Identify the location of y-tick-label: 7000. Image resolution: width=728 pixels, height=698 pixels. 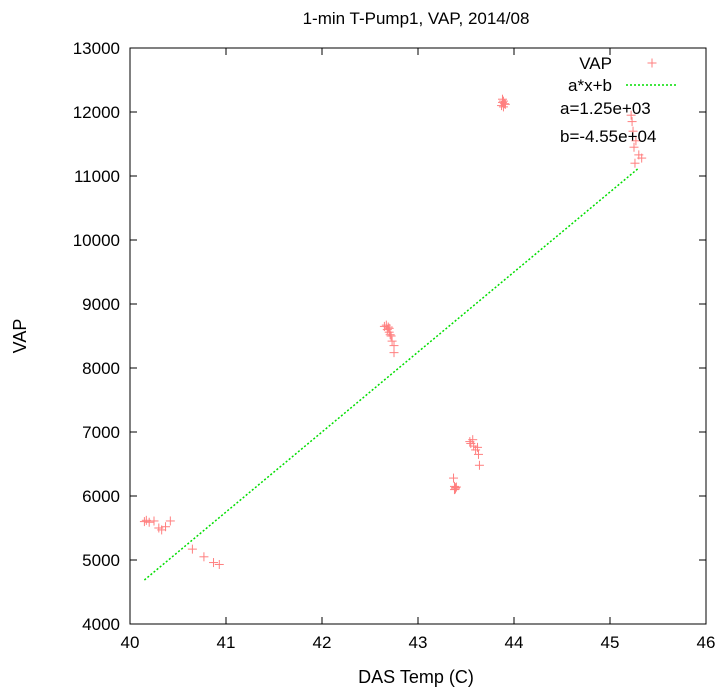
(101, 432).